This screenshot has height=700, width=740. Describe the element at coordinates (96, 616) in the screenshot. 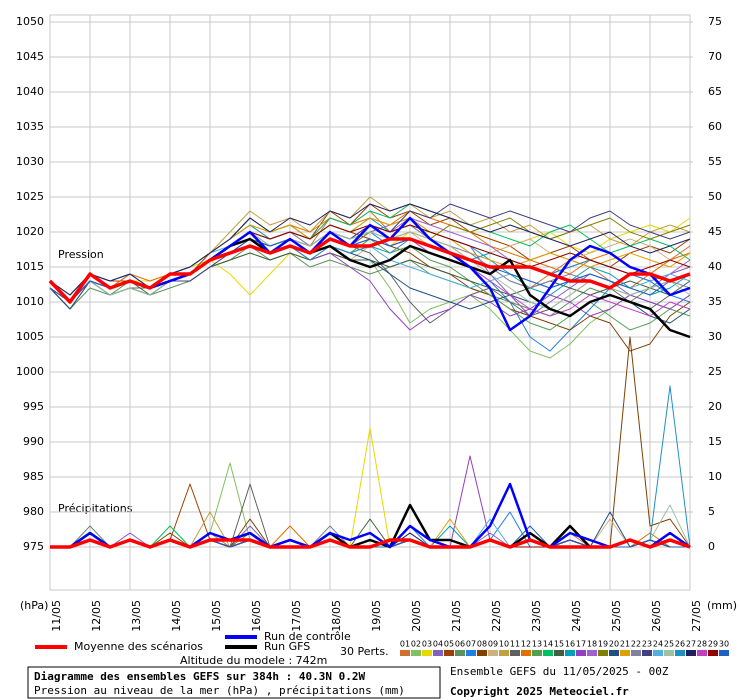

I see `x-tick-label: 12/05` at that location.